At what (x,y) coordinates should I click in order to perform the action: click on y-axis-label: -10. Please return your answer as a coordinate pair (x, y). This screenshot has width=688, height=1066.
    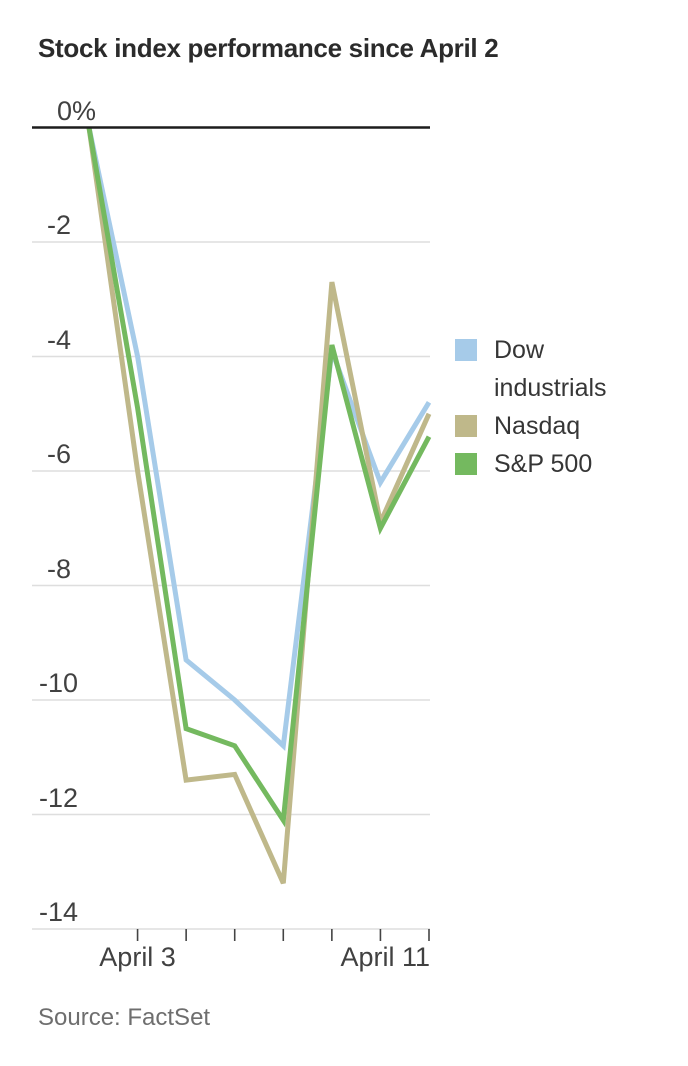
    Looking at the image, I should click on (59, 683).